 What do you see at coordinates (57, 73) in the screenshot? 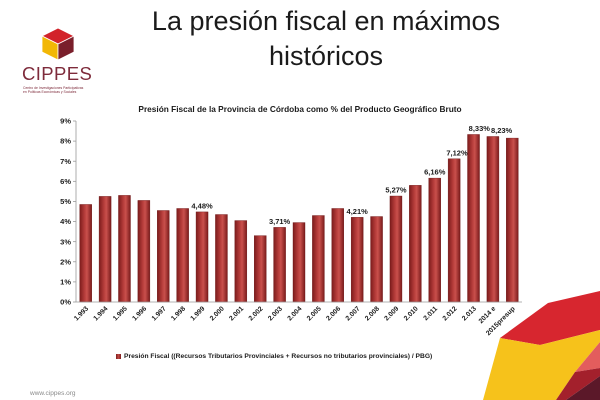
I see `logo-name: CIPPES` at bounding box center [57, 73].